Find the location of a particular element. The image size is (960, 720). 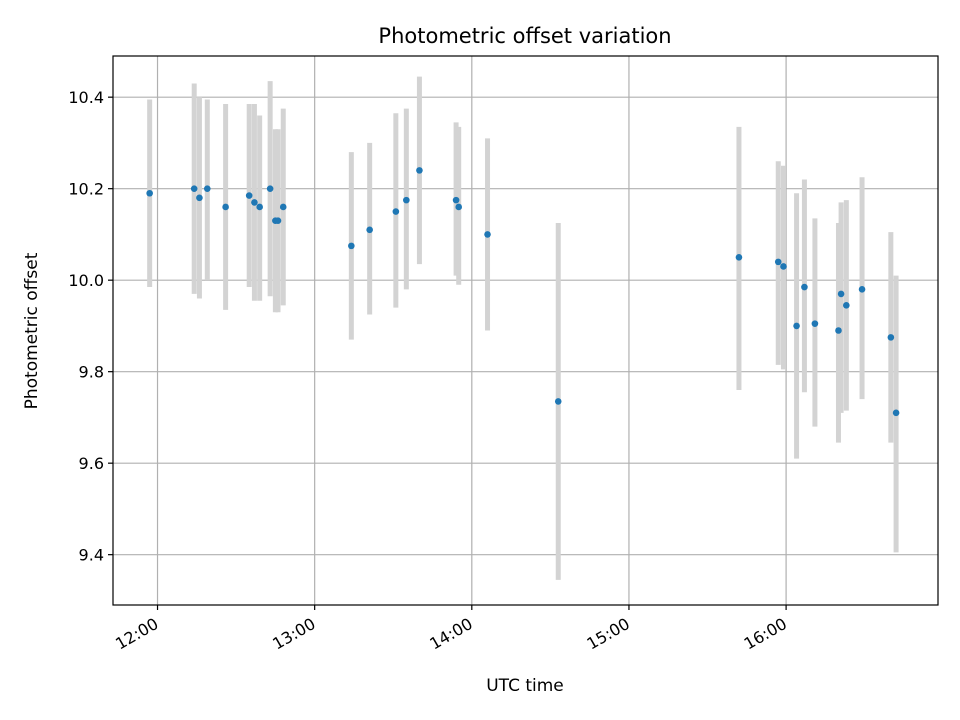

y-tick-label: 9.4 is located at coordinates (91, 555).